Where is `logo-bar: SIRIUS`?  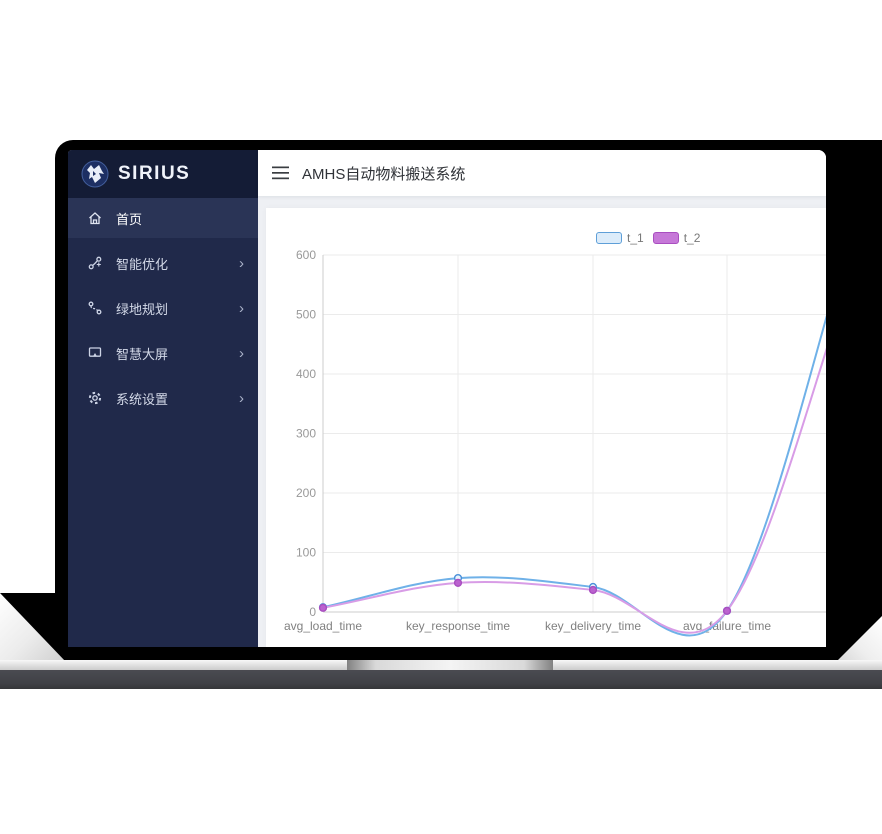
logo-bar: SIRIUS is located at coordinates (163, 174).